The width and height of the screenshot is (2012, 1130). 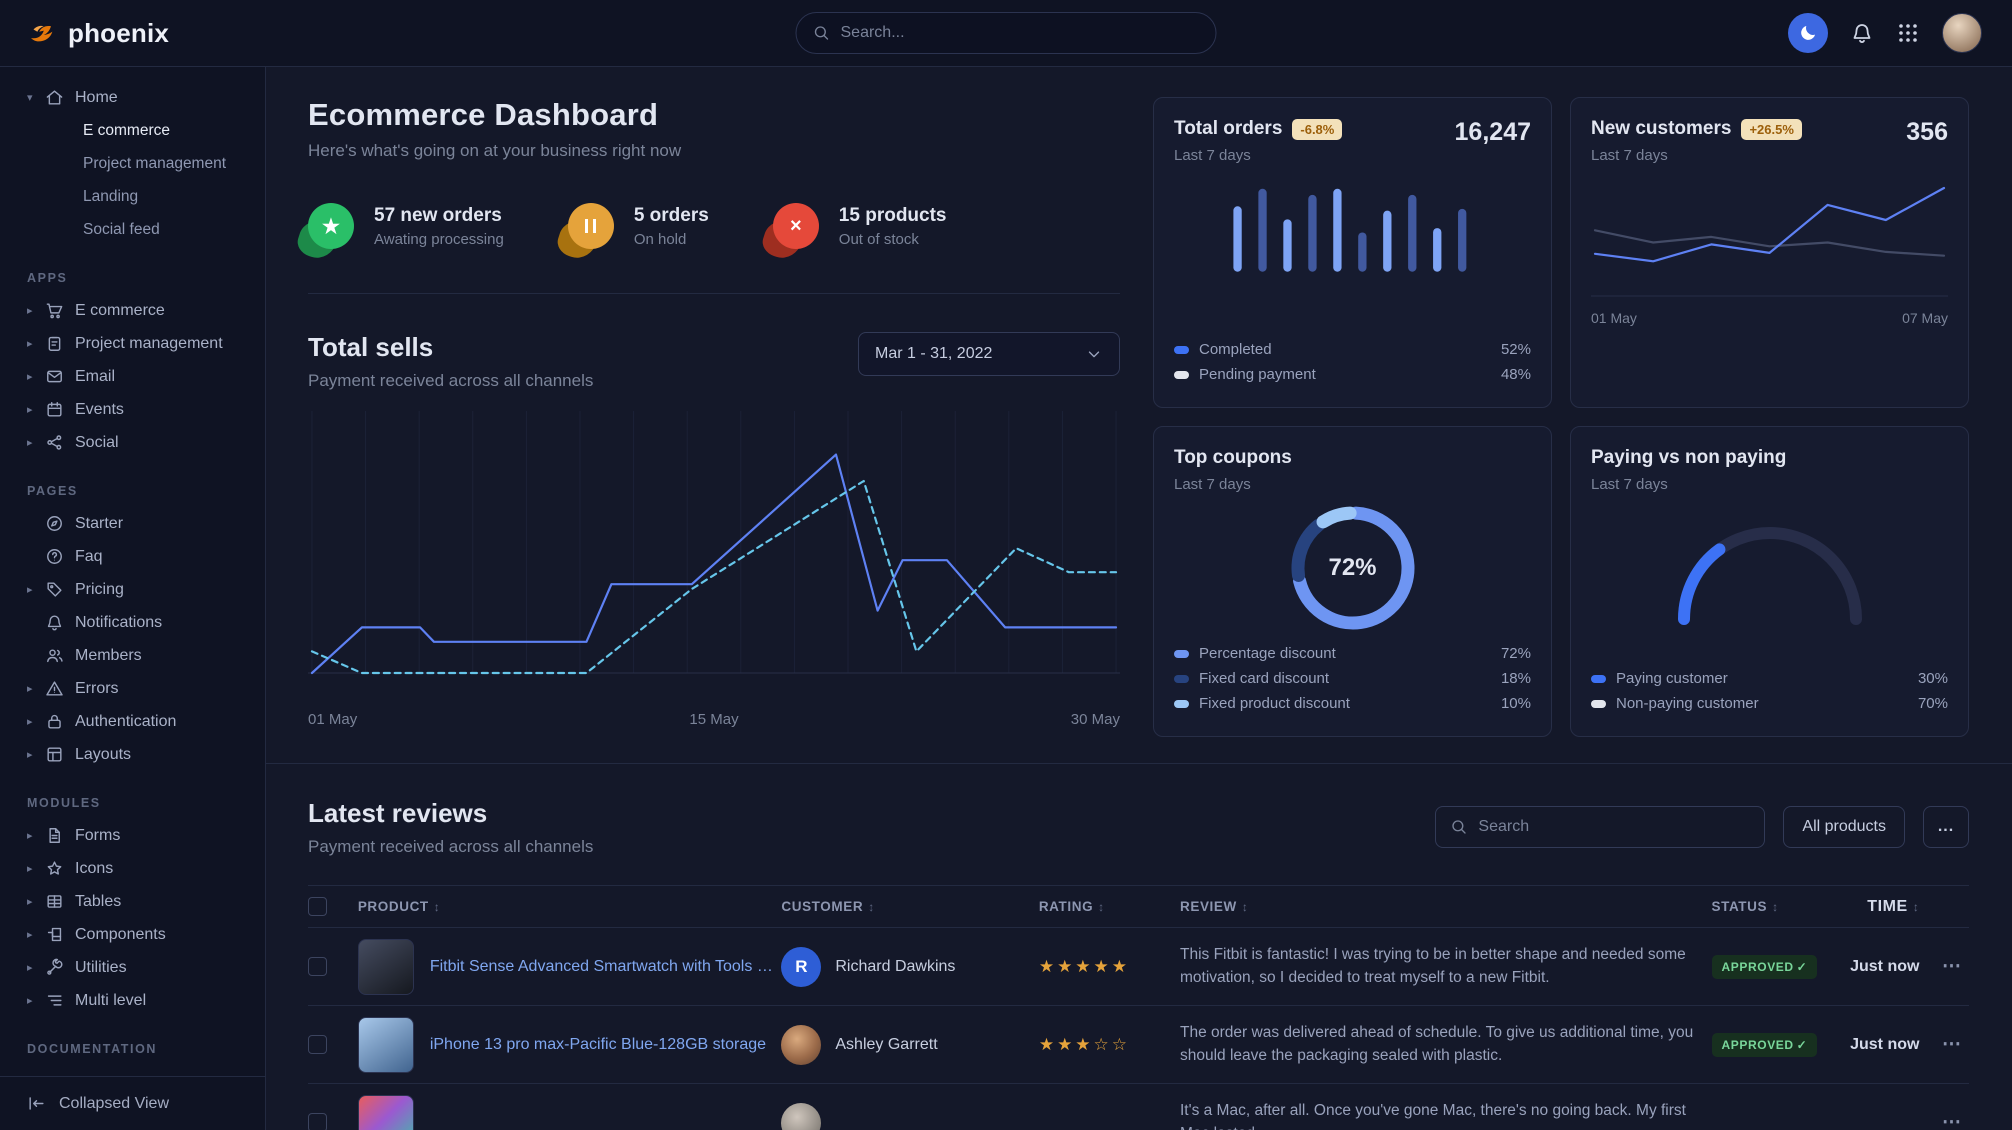 What do you see at coordinates (111, 196) in the screenshot?
I see `sidebar-subitem-landing: Landing` at bounding box center [111, 196].